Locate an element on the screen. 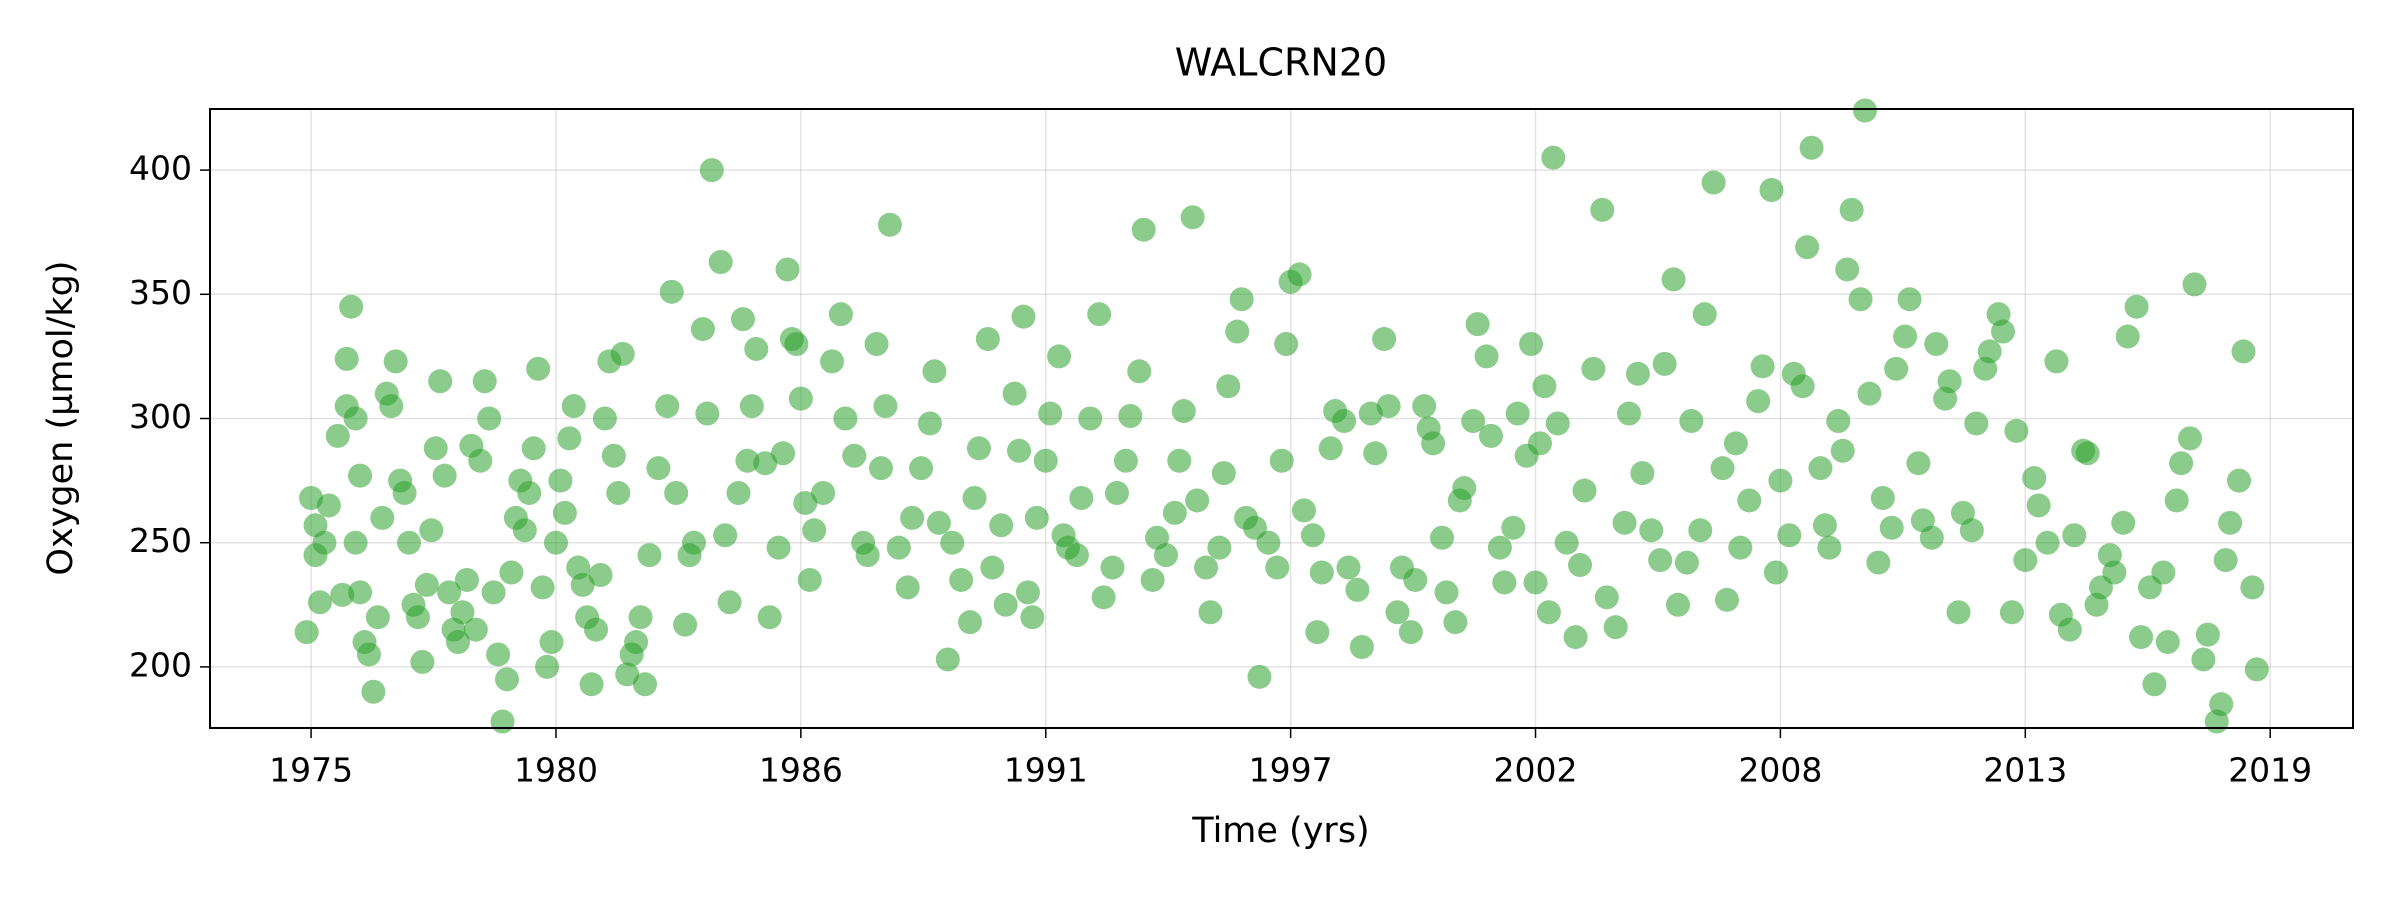 The width and height of the screenshot is (2400, 900). x-tick-label: 1986 is located at coordinates (801, 770).